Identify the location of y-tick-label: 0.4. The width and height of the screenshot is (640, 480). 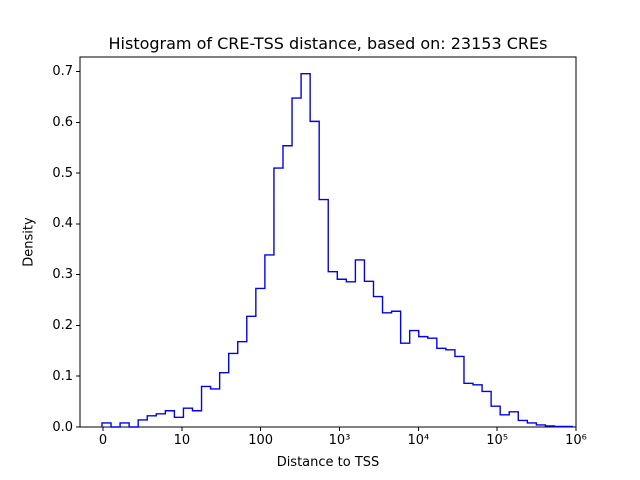
(62, 224).